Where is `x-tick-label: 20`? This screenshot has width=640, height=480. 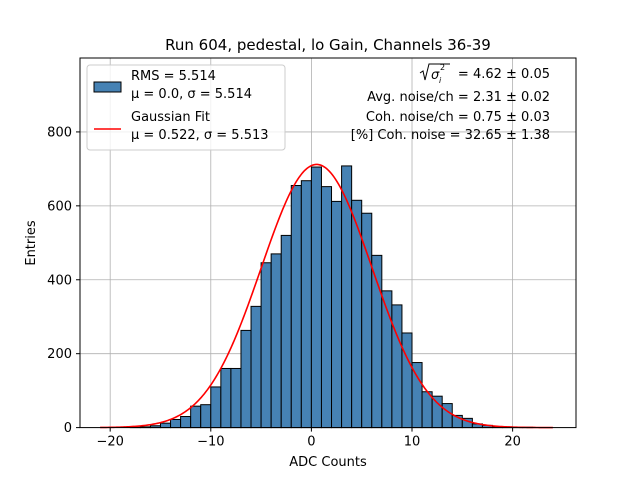
x-tick-label: 20 is located at coordinates (512, 442).